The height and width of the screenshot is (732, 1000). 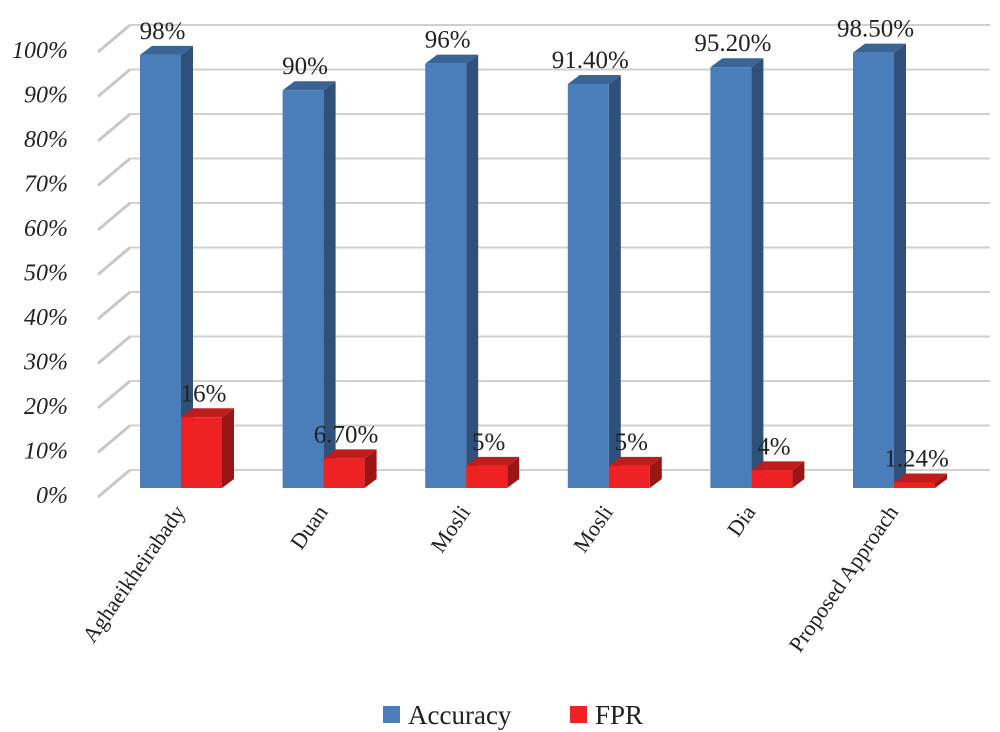 What do you see at coordinates (46, 274) in the screenshot?
I see `y-tick-label: 50%` at bounding box center [46, 274].